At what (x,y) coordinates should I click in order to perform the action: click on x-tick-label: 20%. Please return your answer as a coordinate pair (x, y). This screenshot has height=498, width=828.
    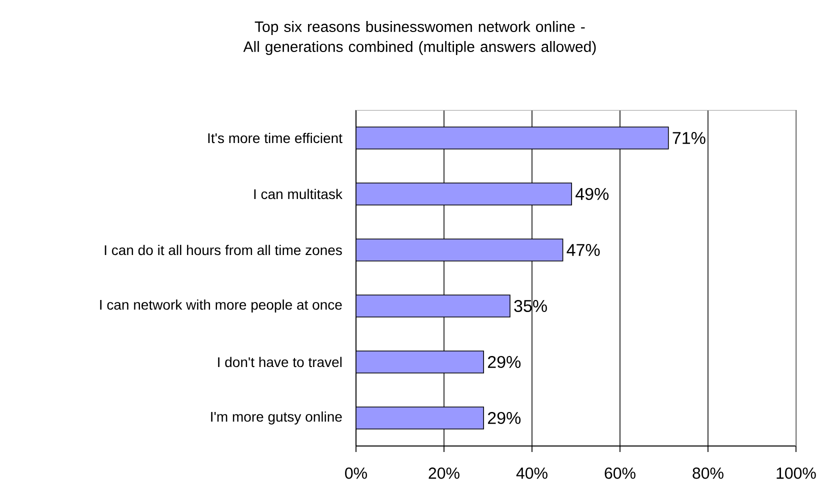
    Looking at the image, I should click on (444, 473).